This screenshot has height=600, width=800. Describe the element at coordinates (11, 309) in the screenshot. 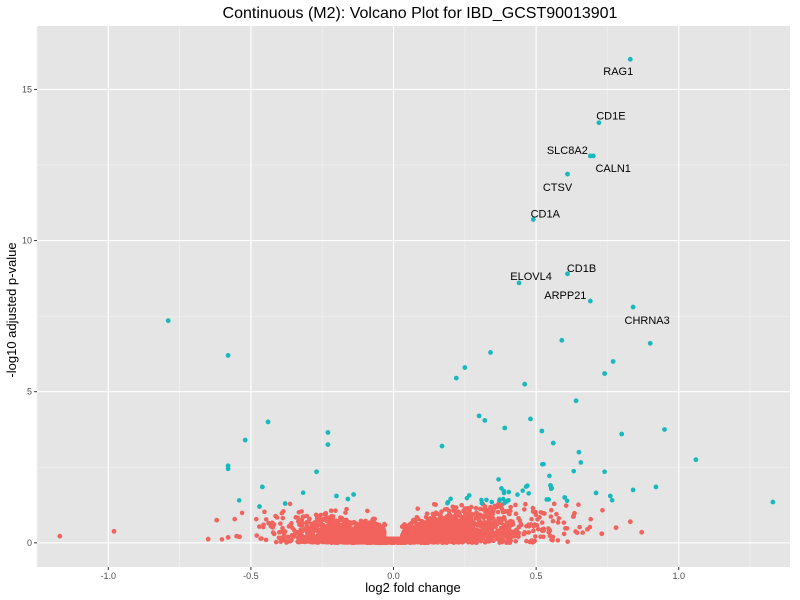

I see `y-axis-label: -log10 adjusted p-value` at that location.